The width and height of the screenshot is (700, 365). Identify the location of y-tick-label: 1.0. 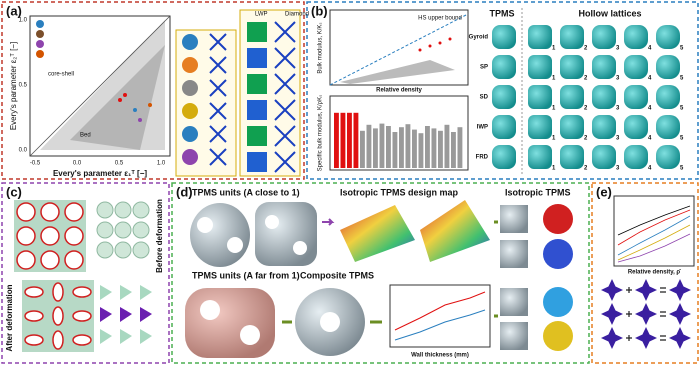
(23, 21).